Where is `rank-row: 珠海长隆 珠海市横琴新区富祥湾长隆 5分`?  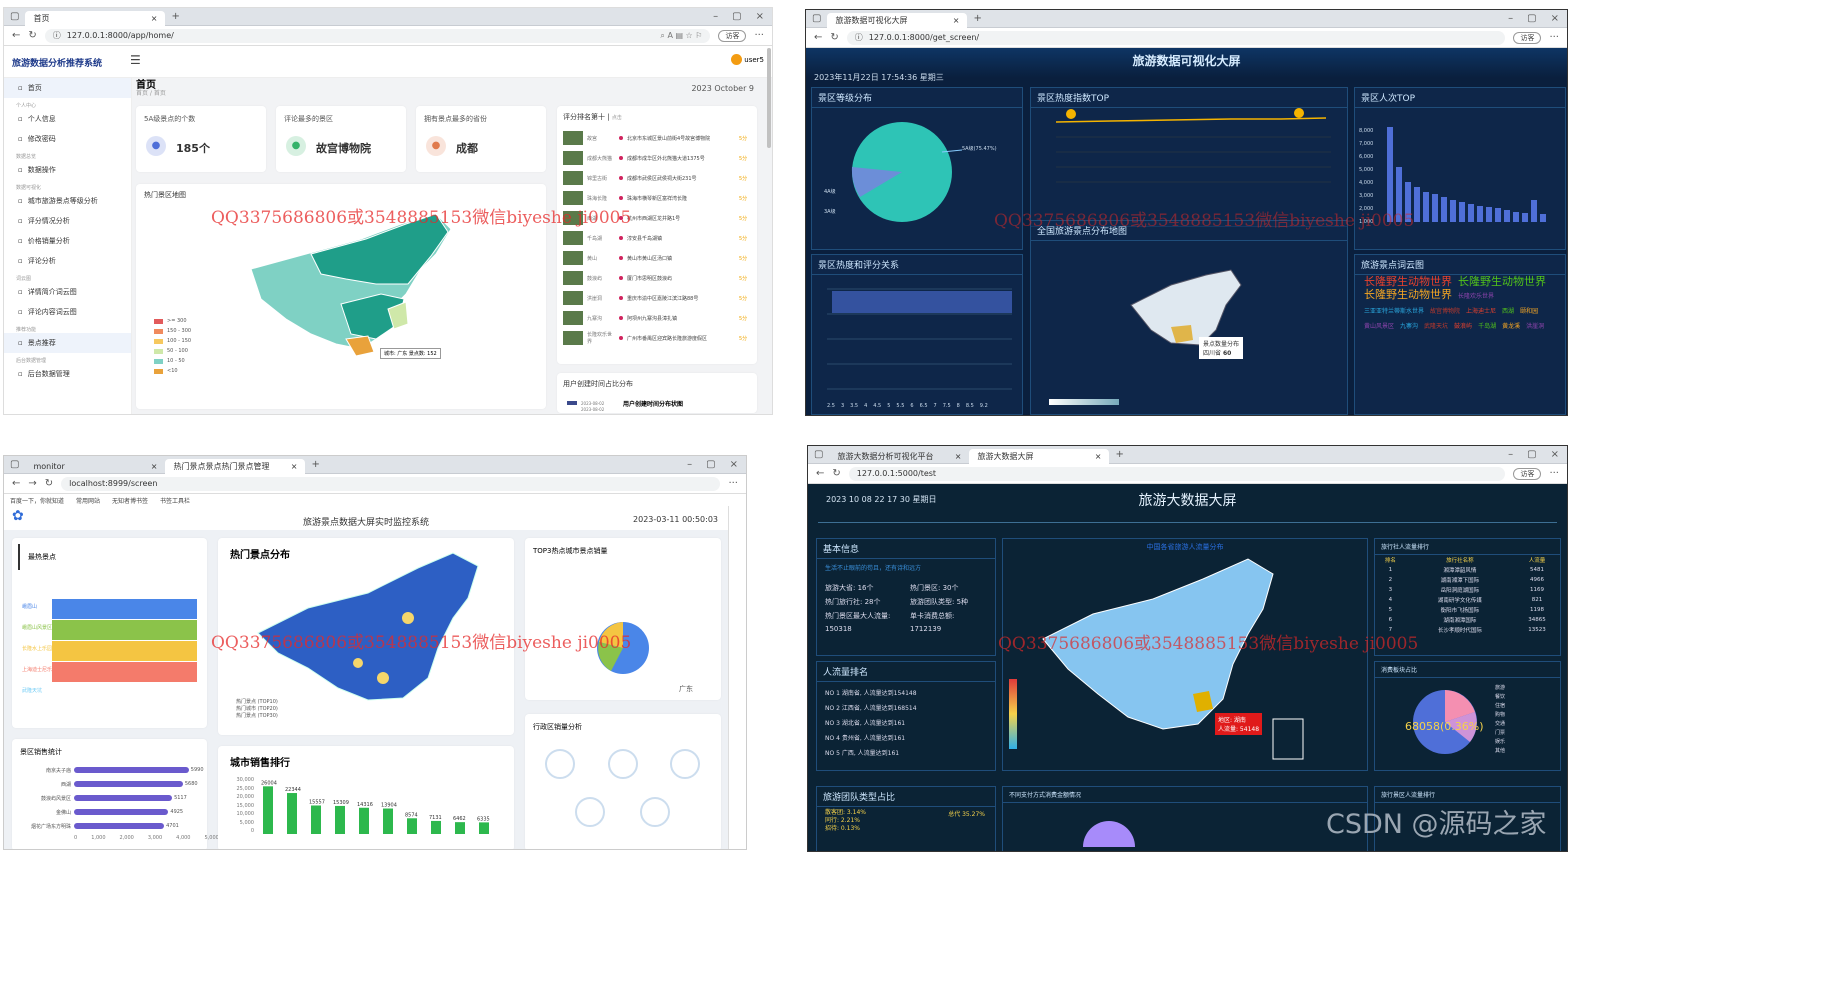 rank-row: 珠海长隆 珠海市横琴新区富祥湾长隆 5分 is located at coordinates (657, 198).